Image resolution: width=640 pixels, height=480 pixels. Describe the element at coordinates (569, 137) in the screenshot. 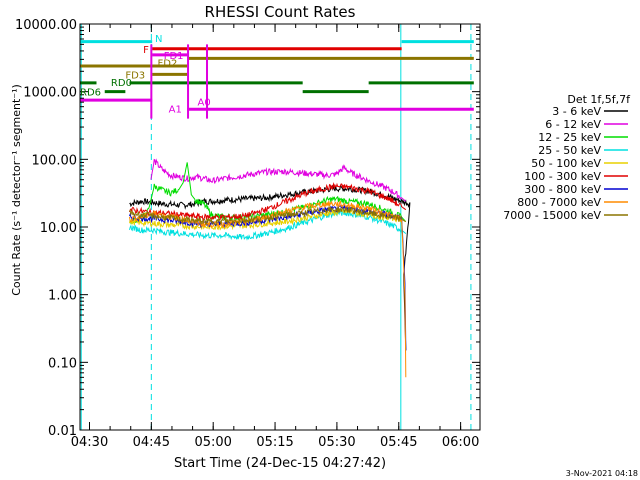

I see `legend-entry-label: 12 - 25 keV` at that location.